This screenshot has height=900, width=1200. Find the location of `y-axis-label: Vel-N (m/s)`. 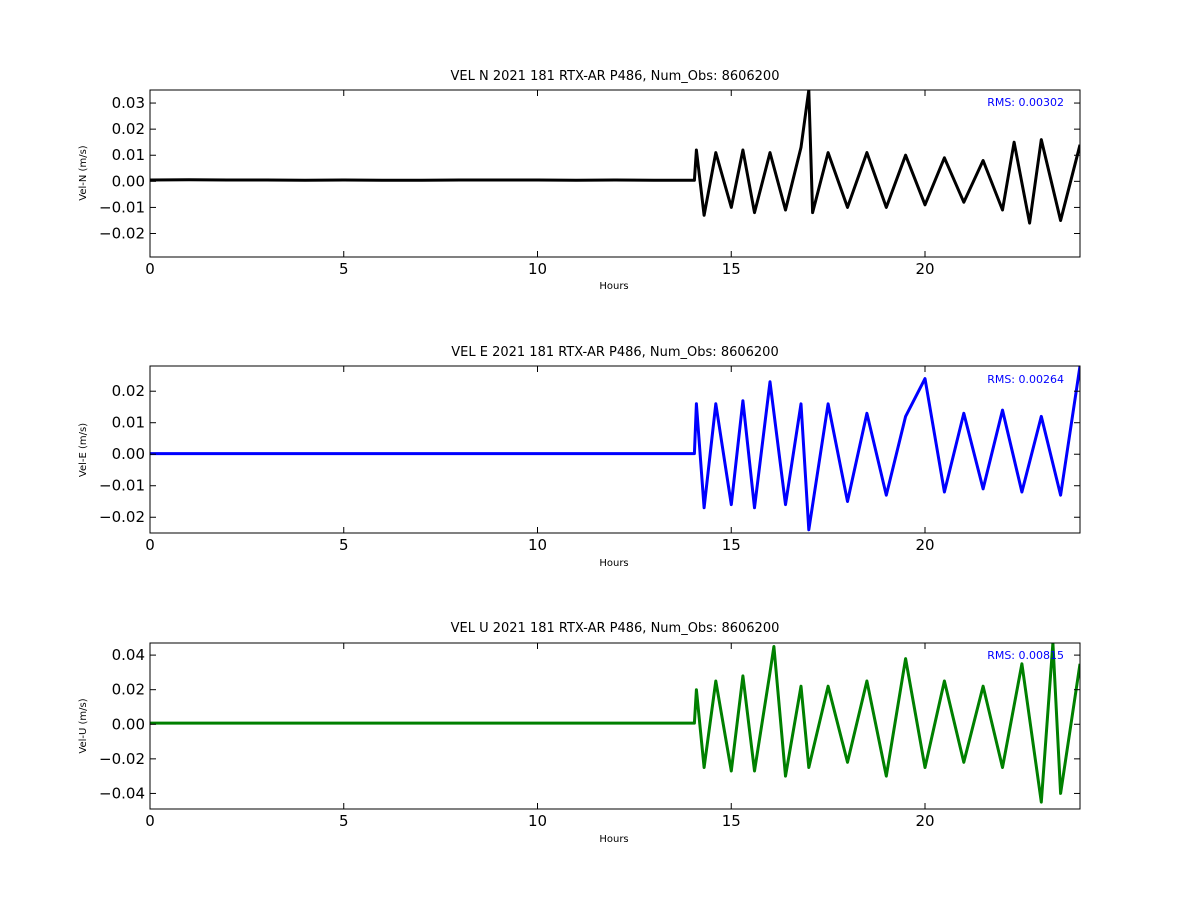

y-axis-label: Vel-N (m/s) is located at coordinates (83, 172).